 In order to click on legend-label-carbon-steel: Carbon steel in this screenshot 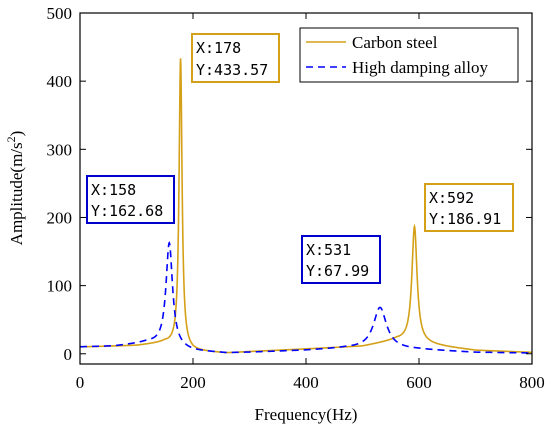, I will do `click(395, 42)`.